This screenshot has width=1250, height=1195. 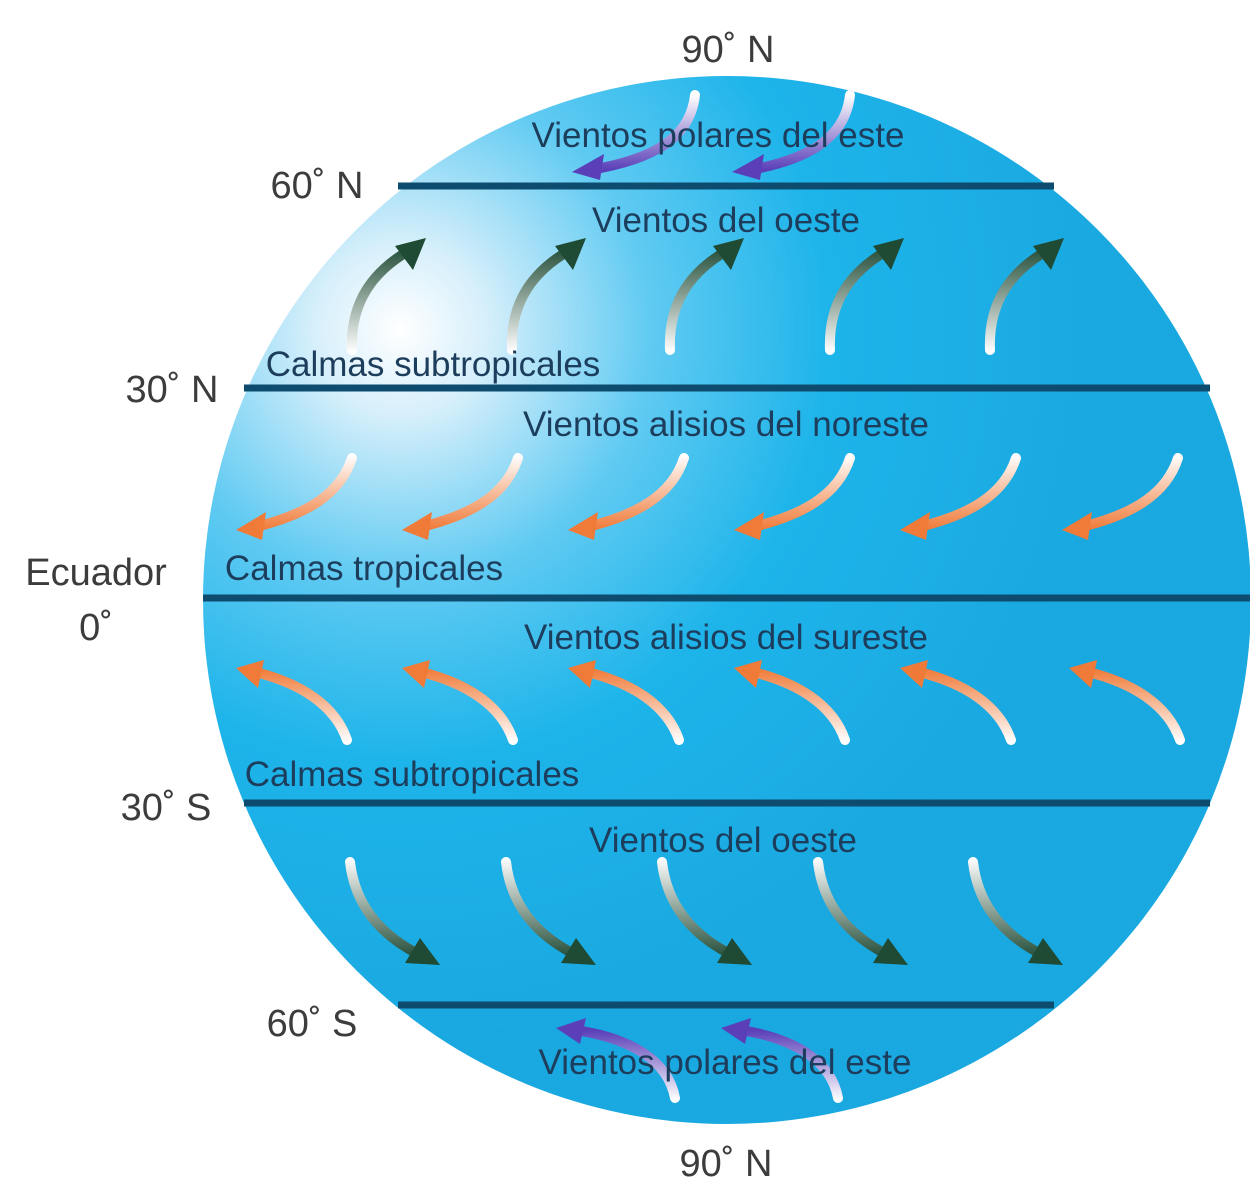 What do you see at coordinates (433, 364) in the screenshot?
I see `zone-subtropical-calm-north: Calmas subtropicales` at bounding box center [433, 364].